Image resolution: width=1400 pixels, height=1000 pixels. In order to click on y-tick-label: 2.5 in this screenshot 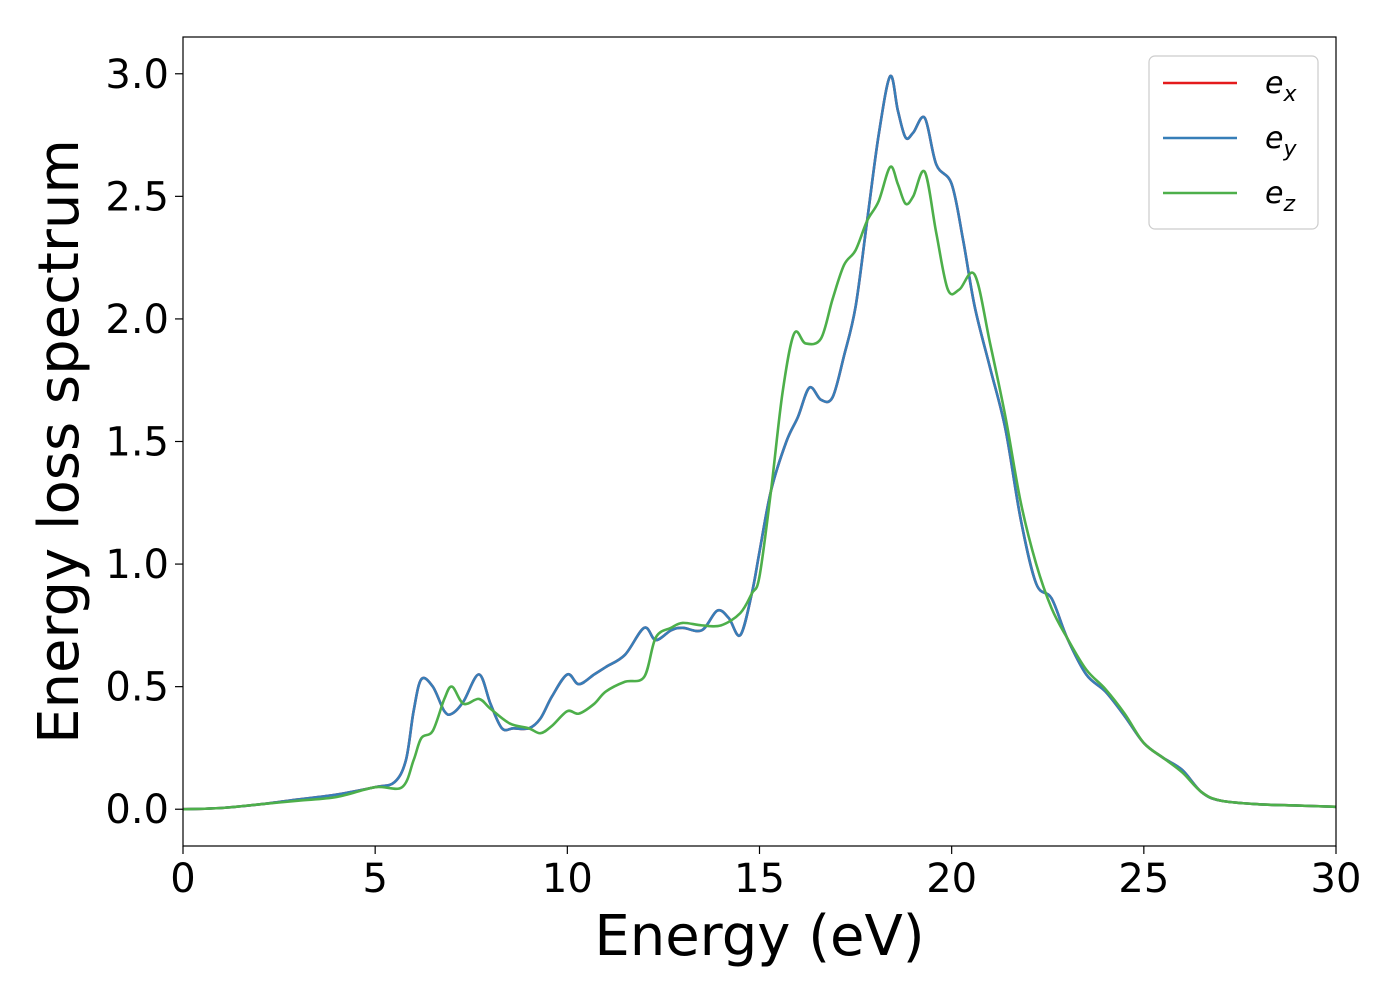, I will do `click(137, 197)`.